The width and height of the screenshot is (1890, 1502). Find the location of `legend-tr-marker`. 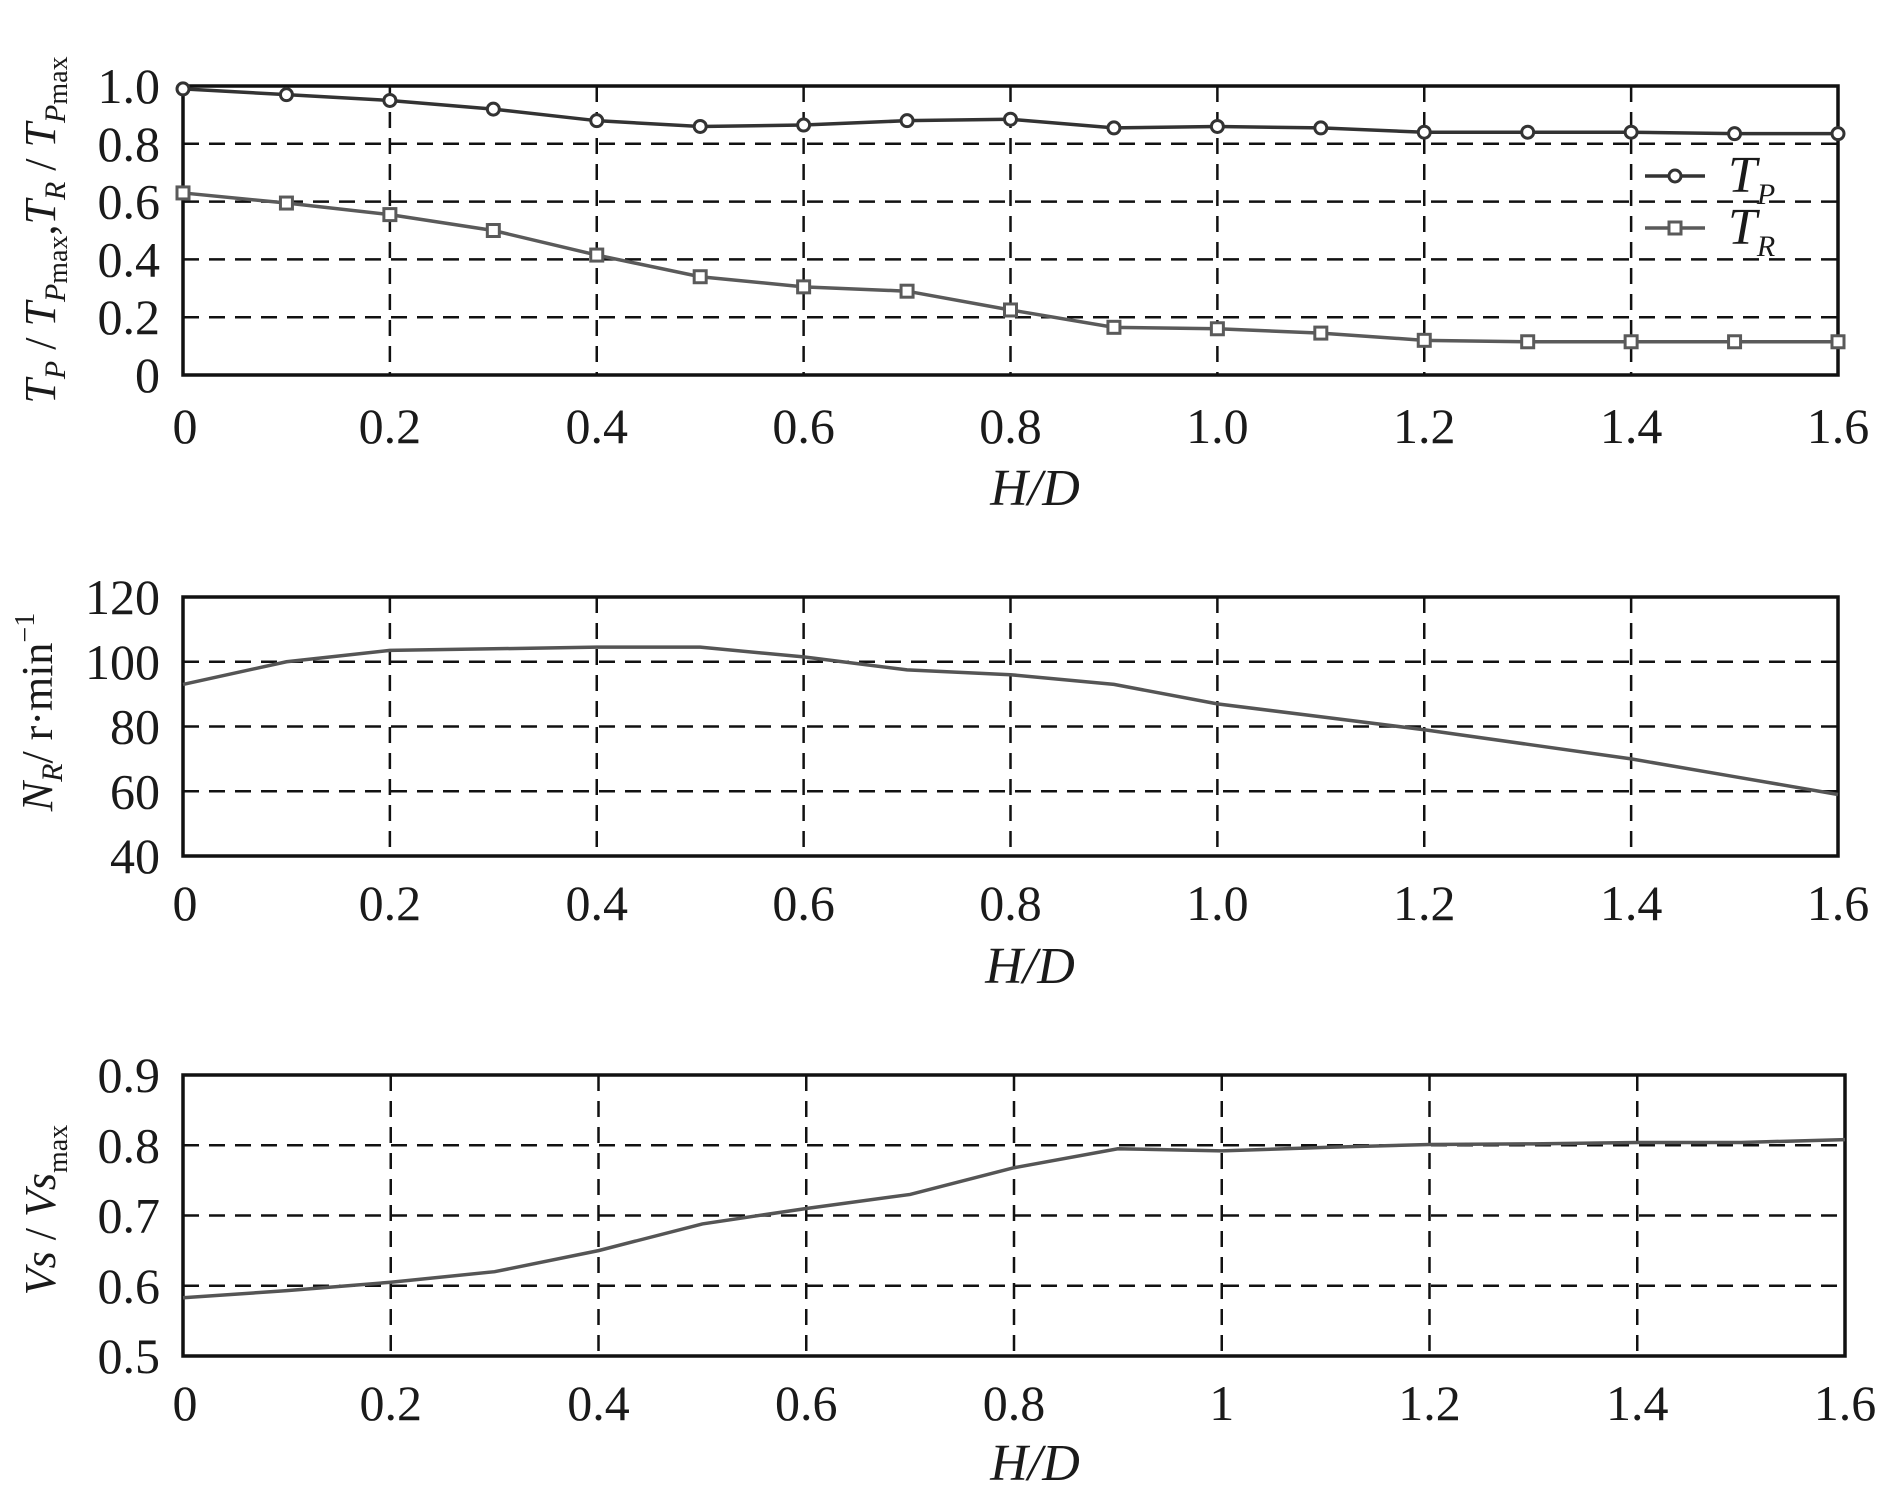

legend-tr-marker is located at coordinates (1675, 228).